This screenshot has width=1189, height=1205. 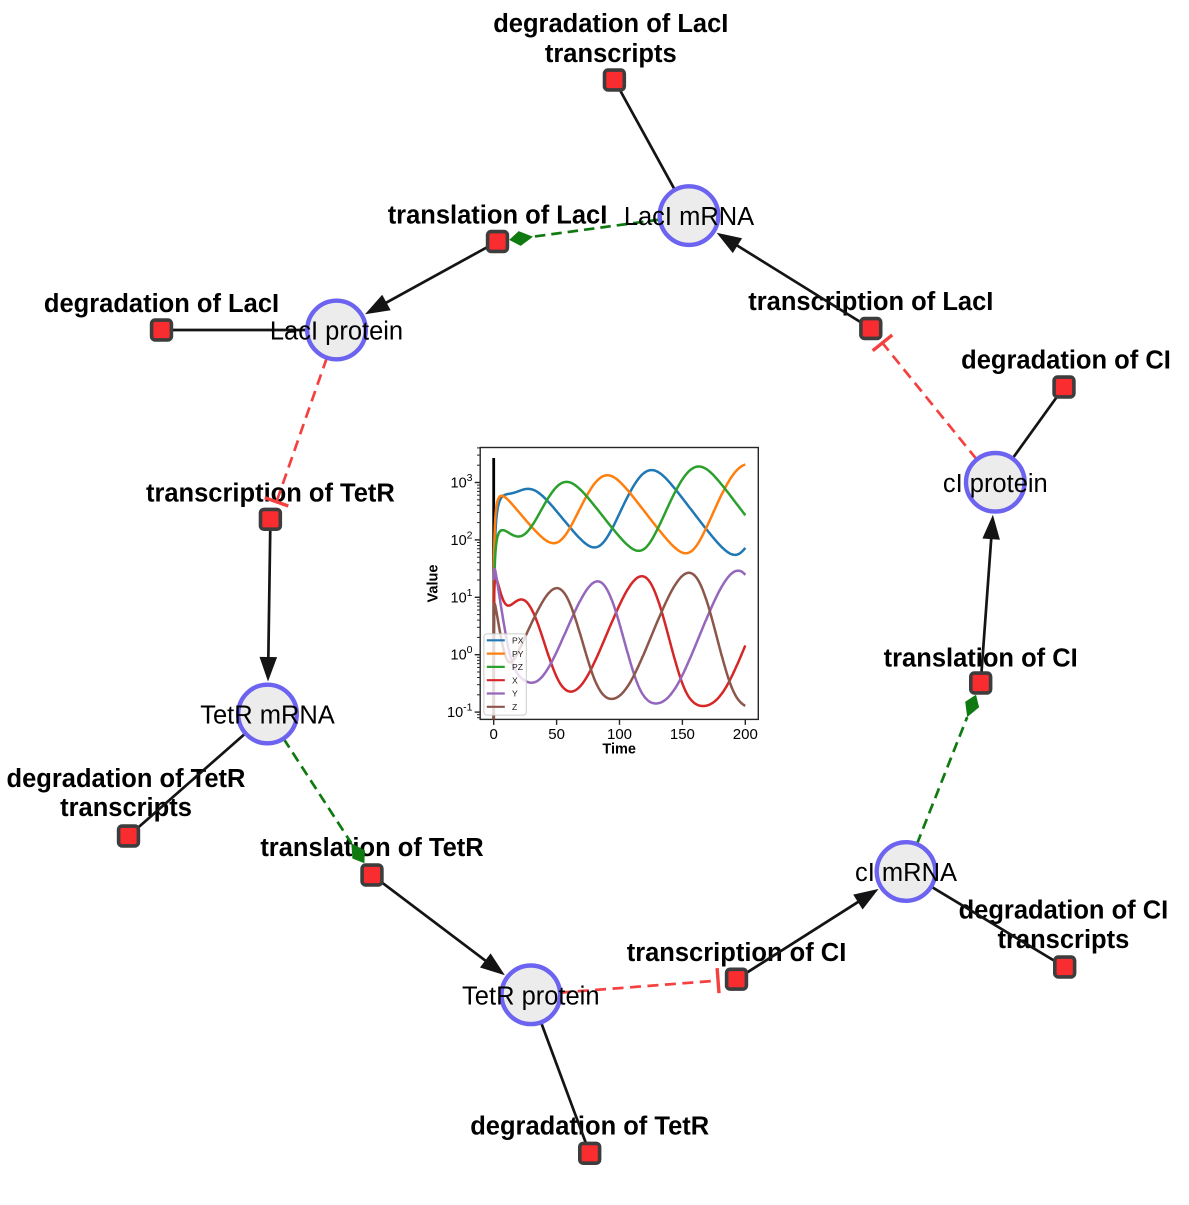 I want to click on svg-text: cI protein, so click(x=995, y=484).